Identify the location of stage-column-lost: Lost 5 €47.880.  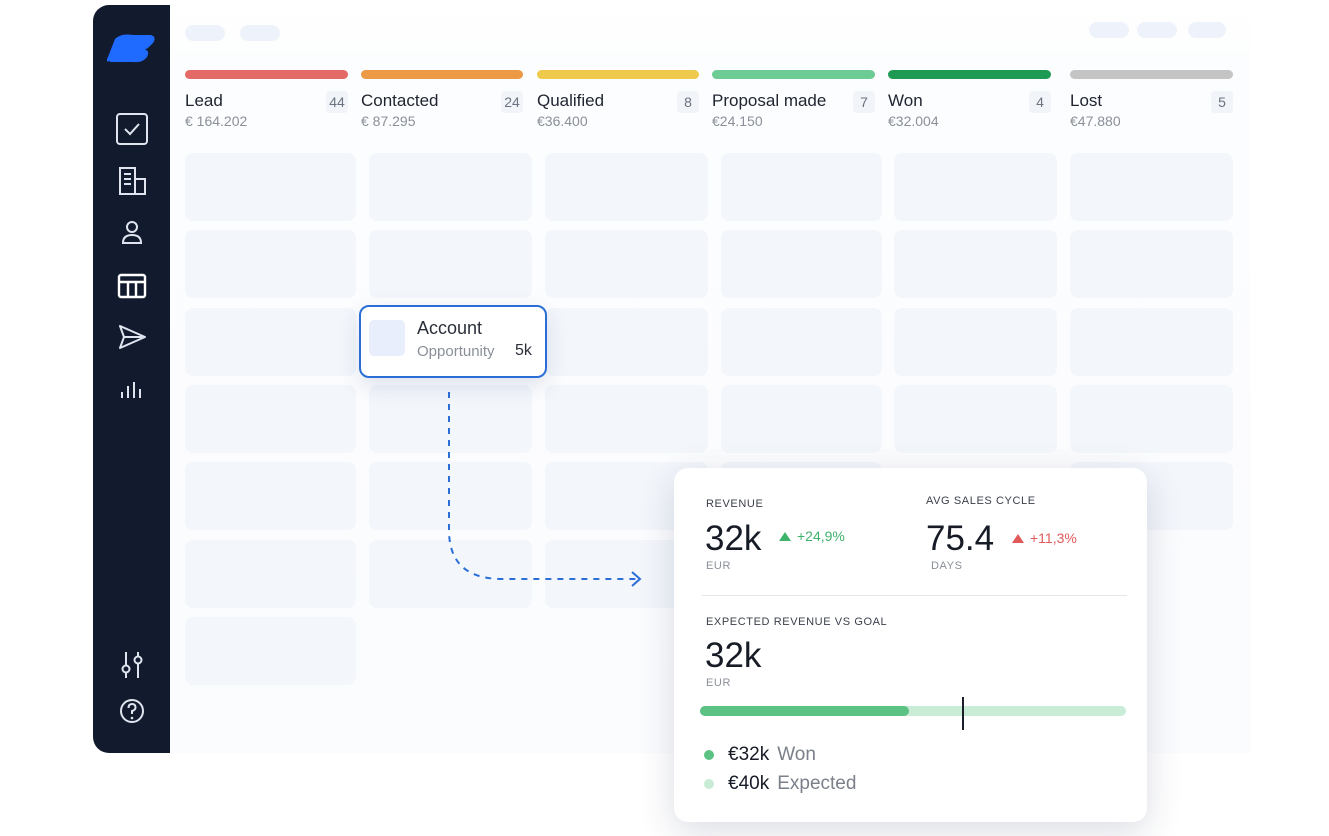
(1151, 99).